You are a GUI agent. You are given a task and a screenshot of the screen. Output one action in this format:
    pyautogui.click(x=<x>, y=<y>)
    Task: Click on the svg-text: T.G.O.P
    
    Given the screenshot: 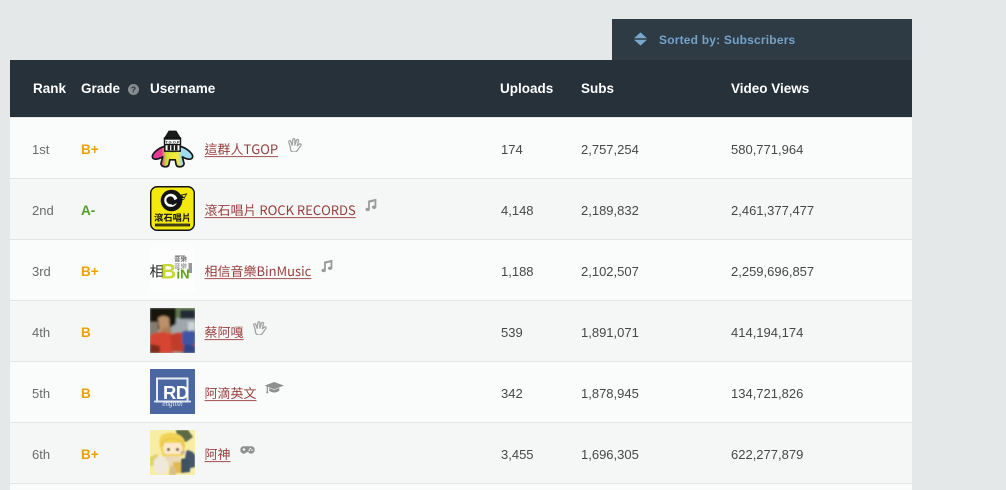 What is the action you would take?
    pyautogui.click(x=172, y=142)
    